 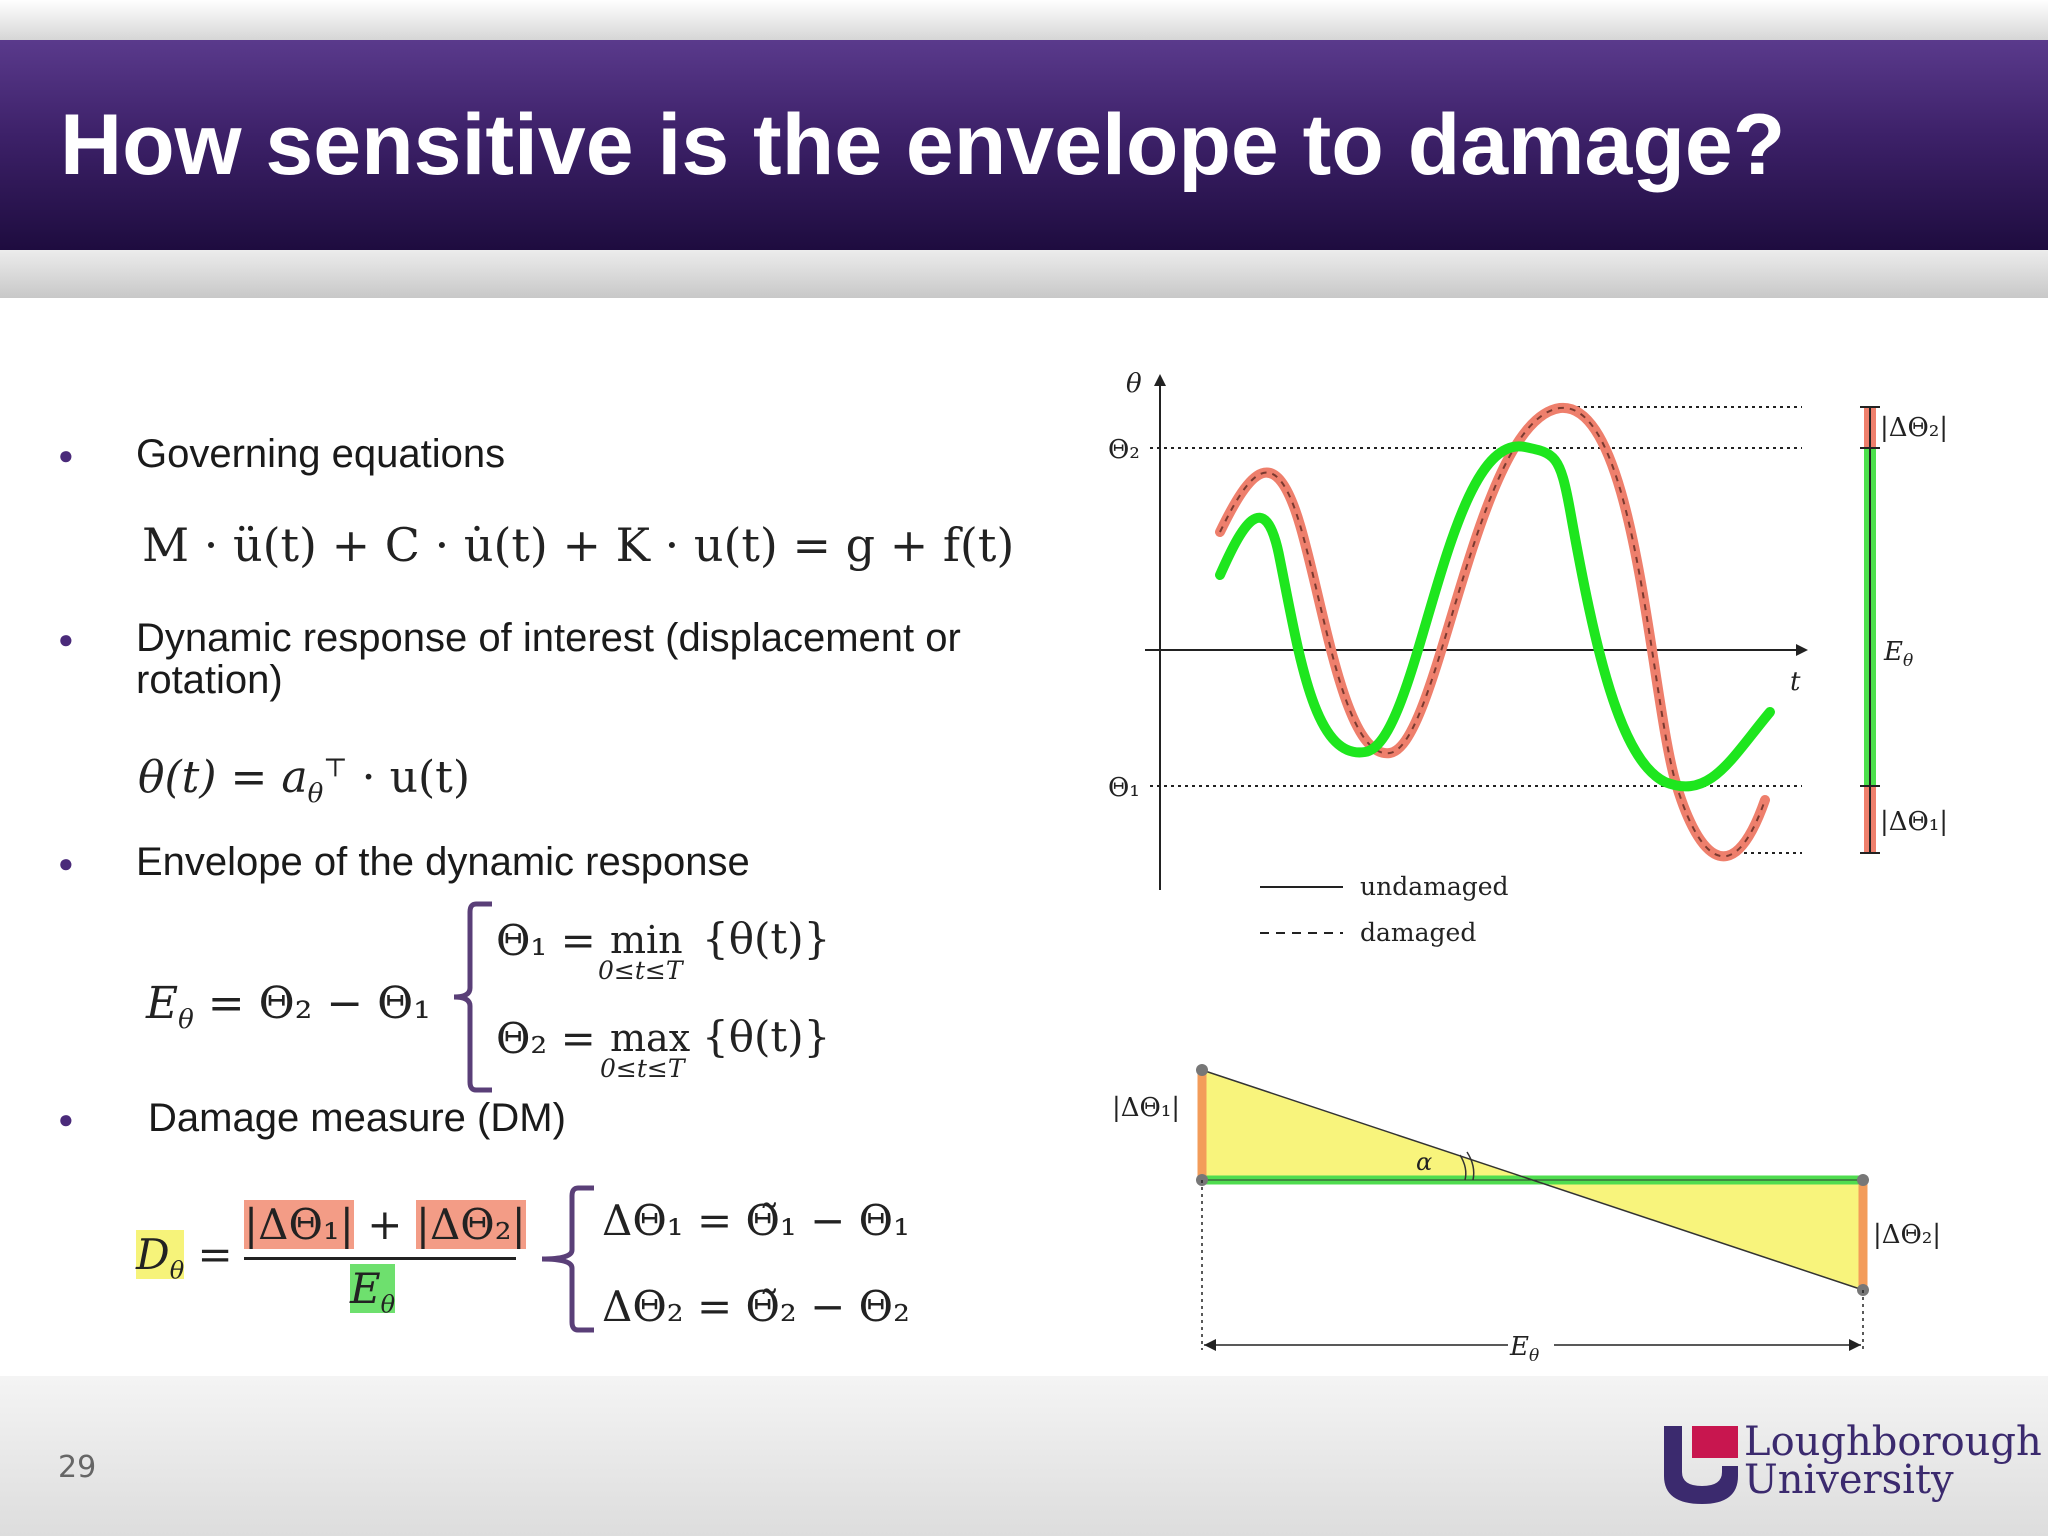 I want to click on envelope-equation: Eθ = Θ₂ − Θ₁, so click(x=288, y=1006).